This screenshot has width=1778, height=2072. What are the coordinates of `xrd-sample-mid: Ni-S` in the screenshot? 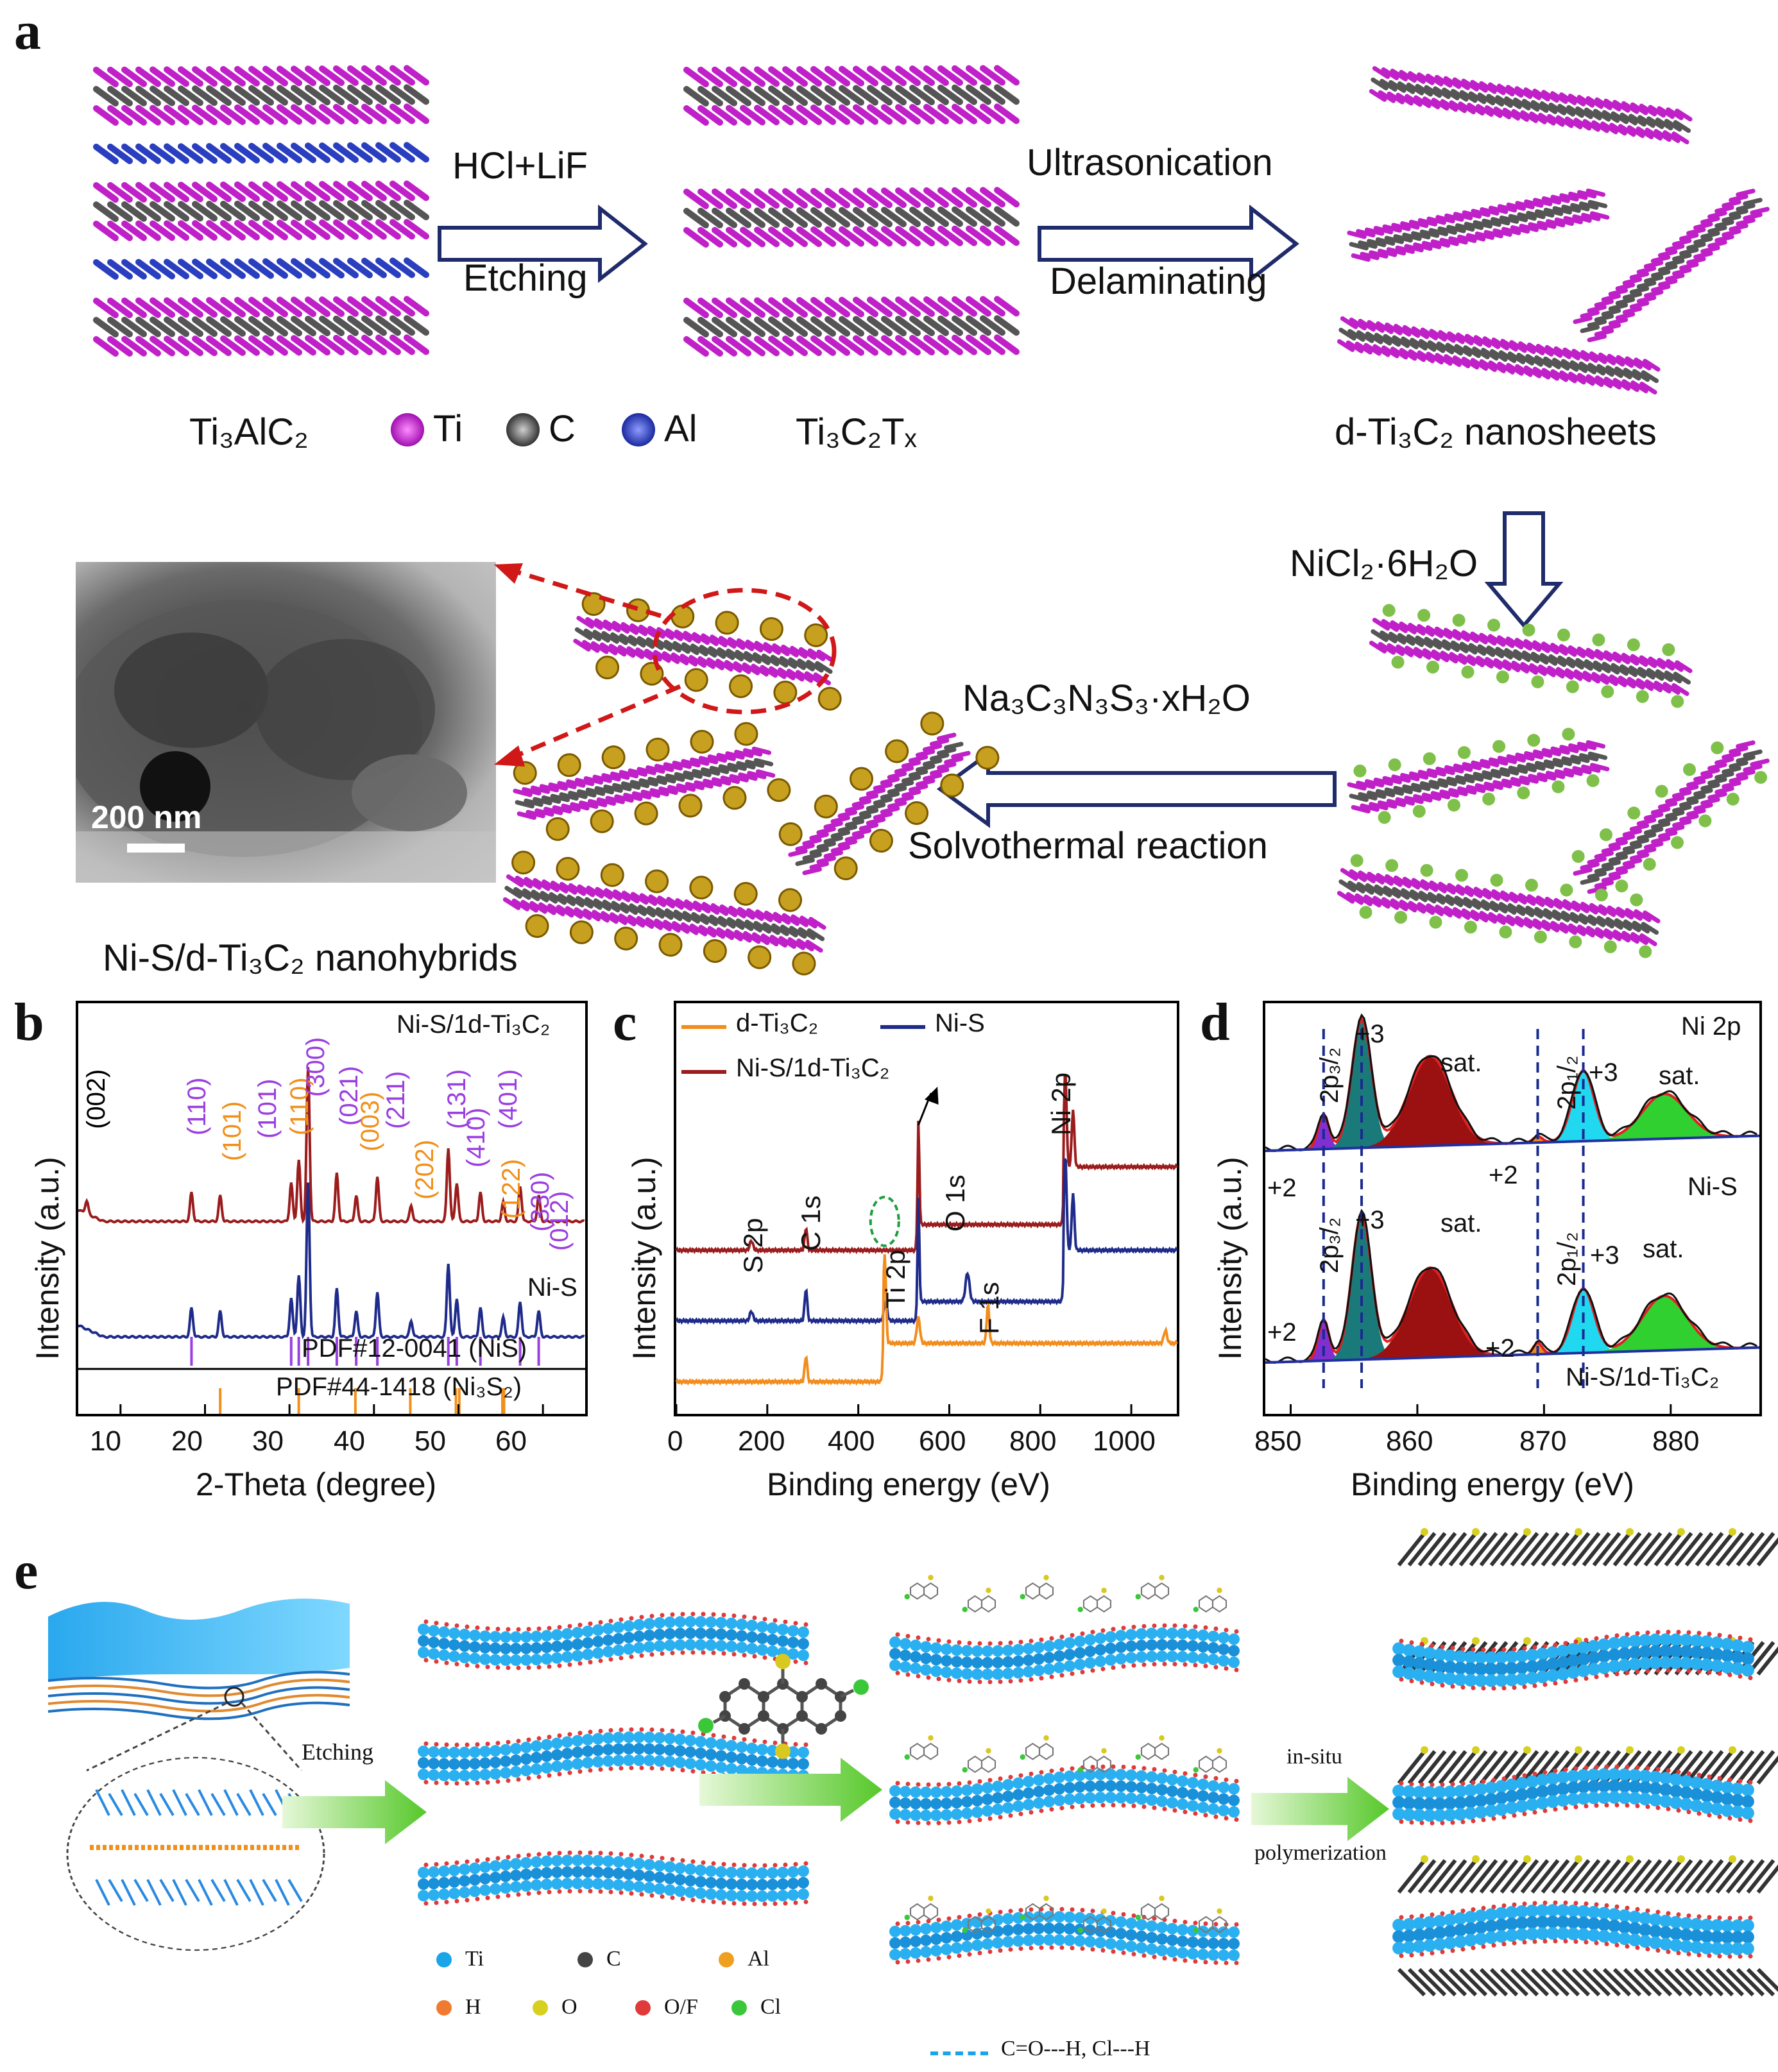 It's located at (552, 1287).